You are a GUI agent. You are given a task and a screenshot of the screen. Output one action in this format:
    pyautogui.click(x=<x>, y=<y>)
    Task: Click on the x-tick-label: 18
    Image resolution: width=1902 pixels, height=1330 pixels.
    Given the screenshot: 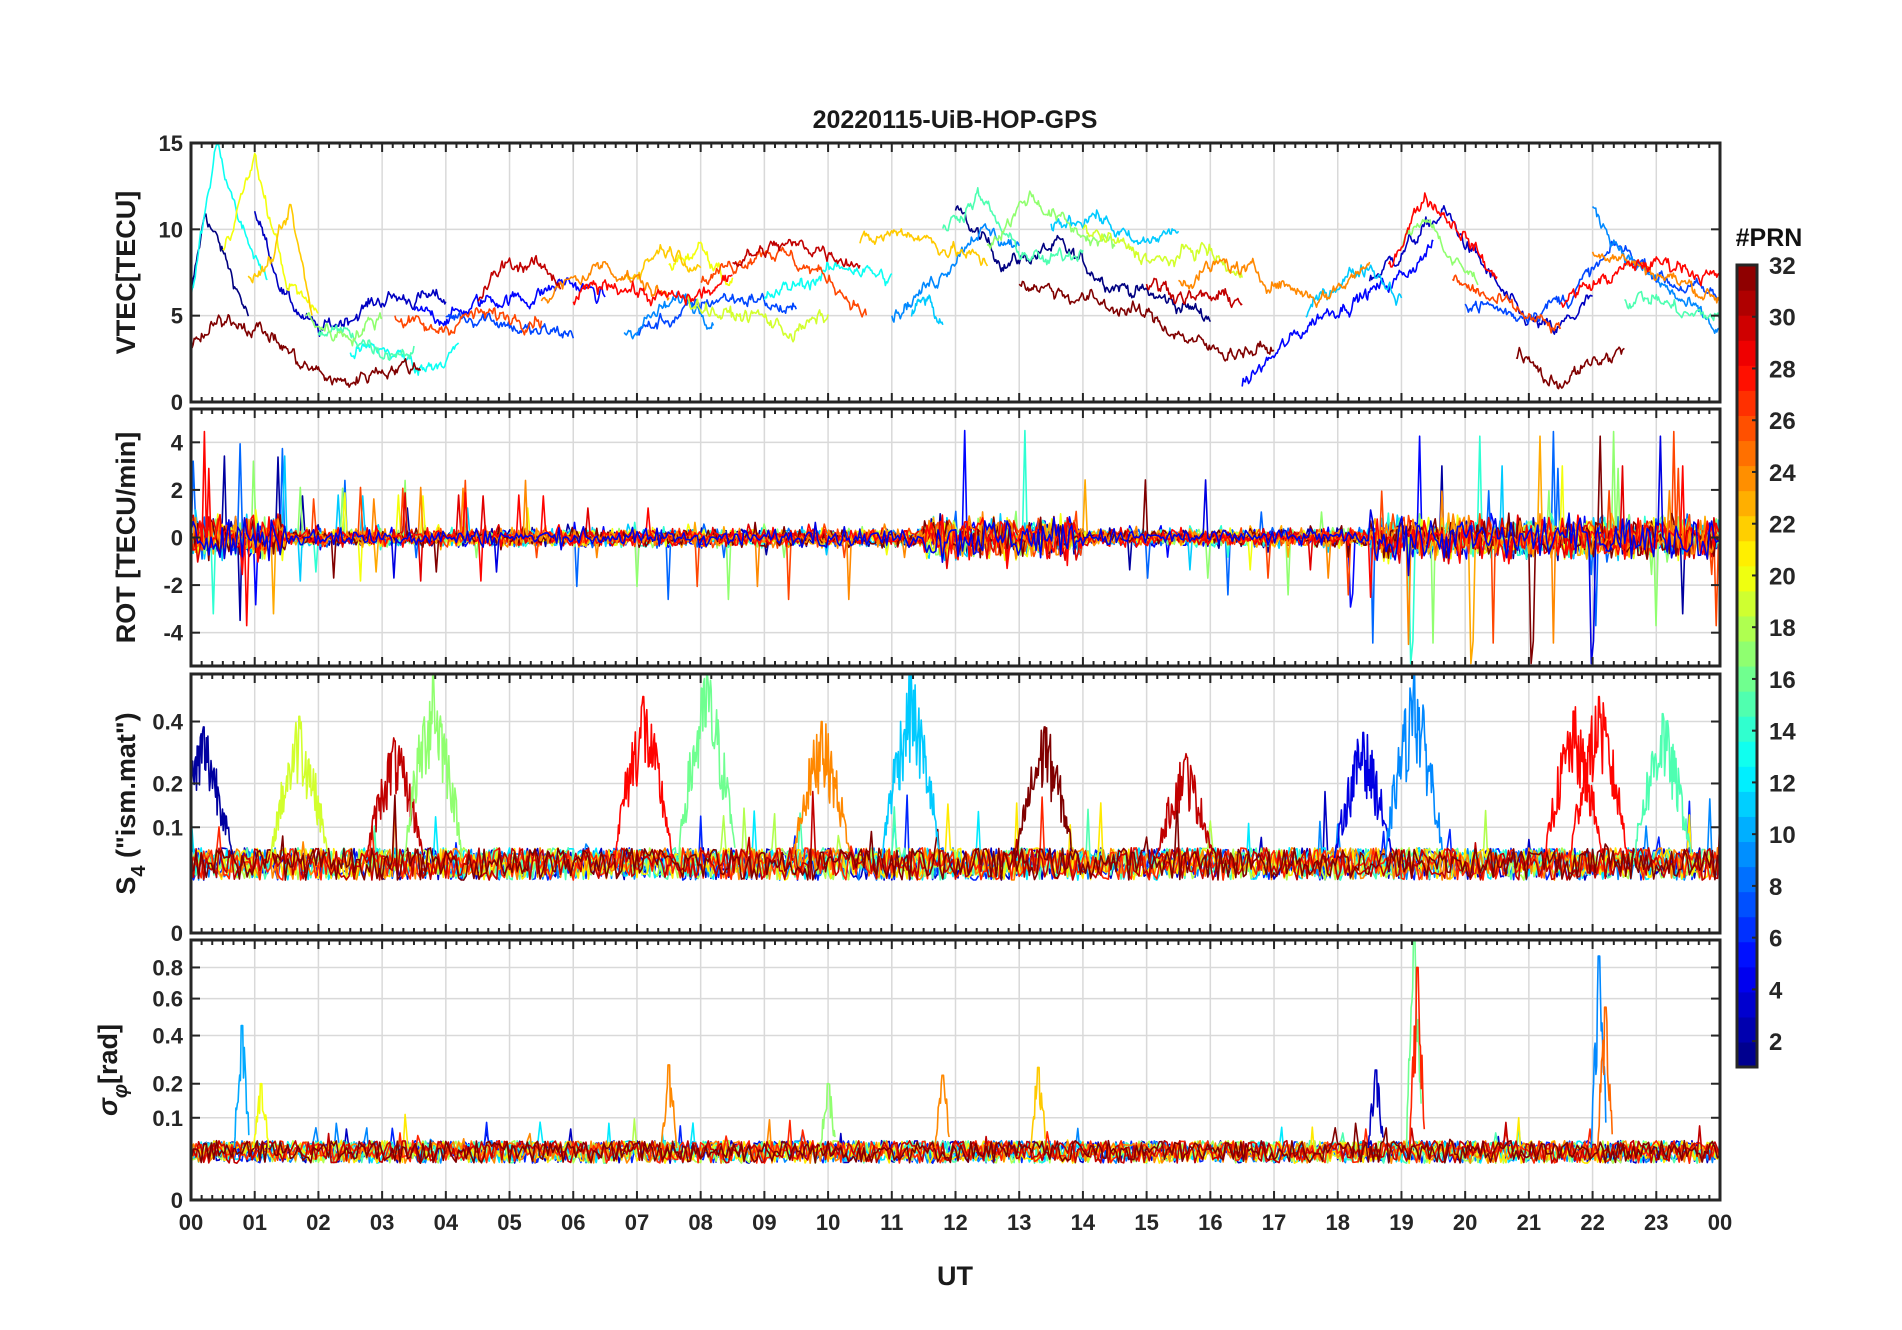 What is the action you would take?
    pyautogui.click(x=1338, y=1222)
    